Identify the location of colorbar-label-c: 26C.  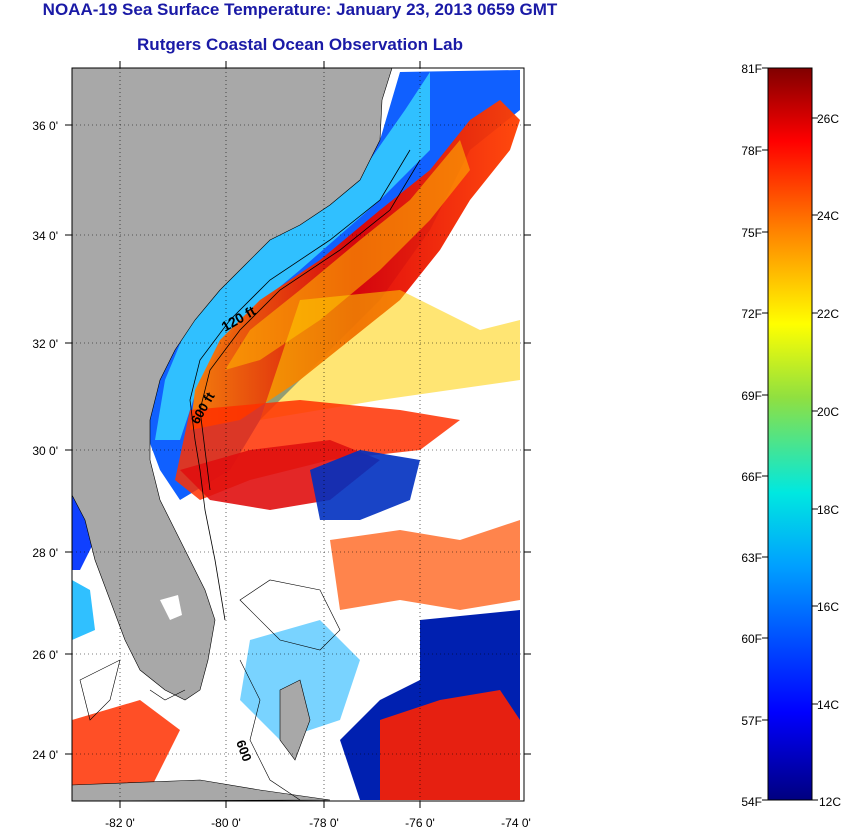
(828, 119).